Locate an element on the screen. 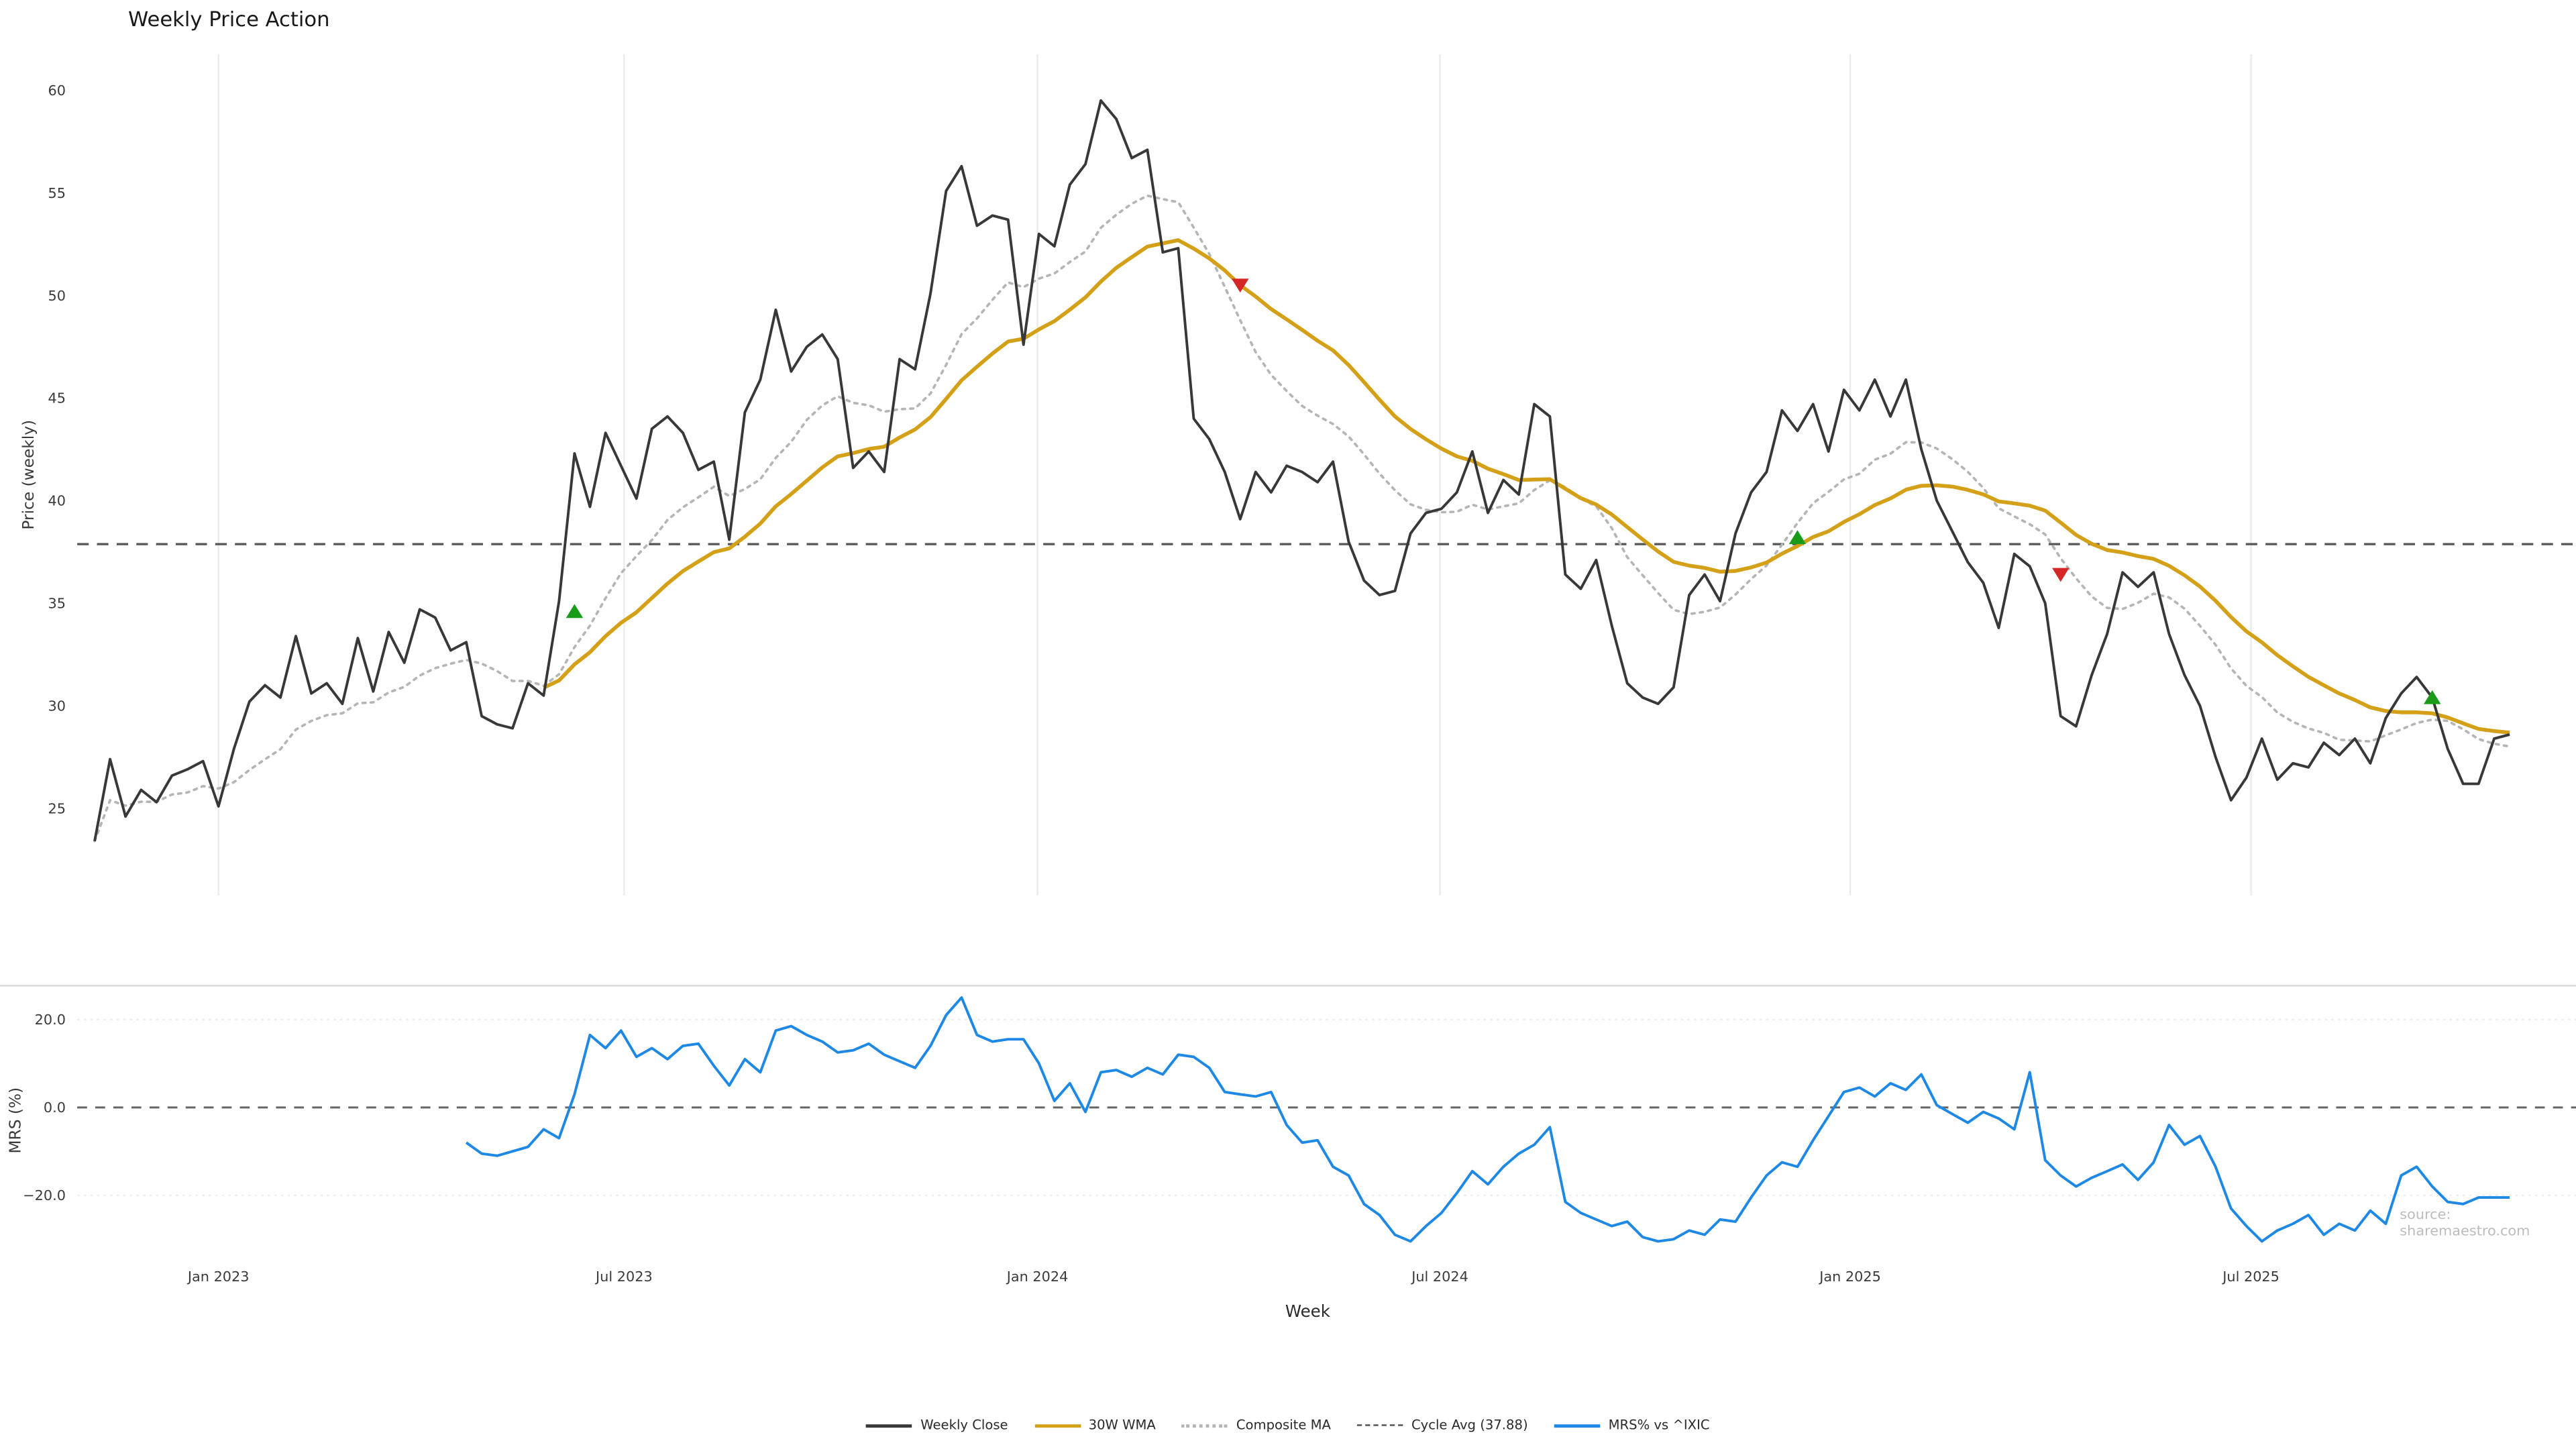 The width and height of the screenshot is (2576, 1449). legend-item: MRS% vs ^IXIC is located at coordinates (1632, 1425).